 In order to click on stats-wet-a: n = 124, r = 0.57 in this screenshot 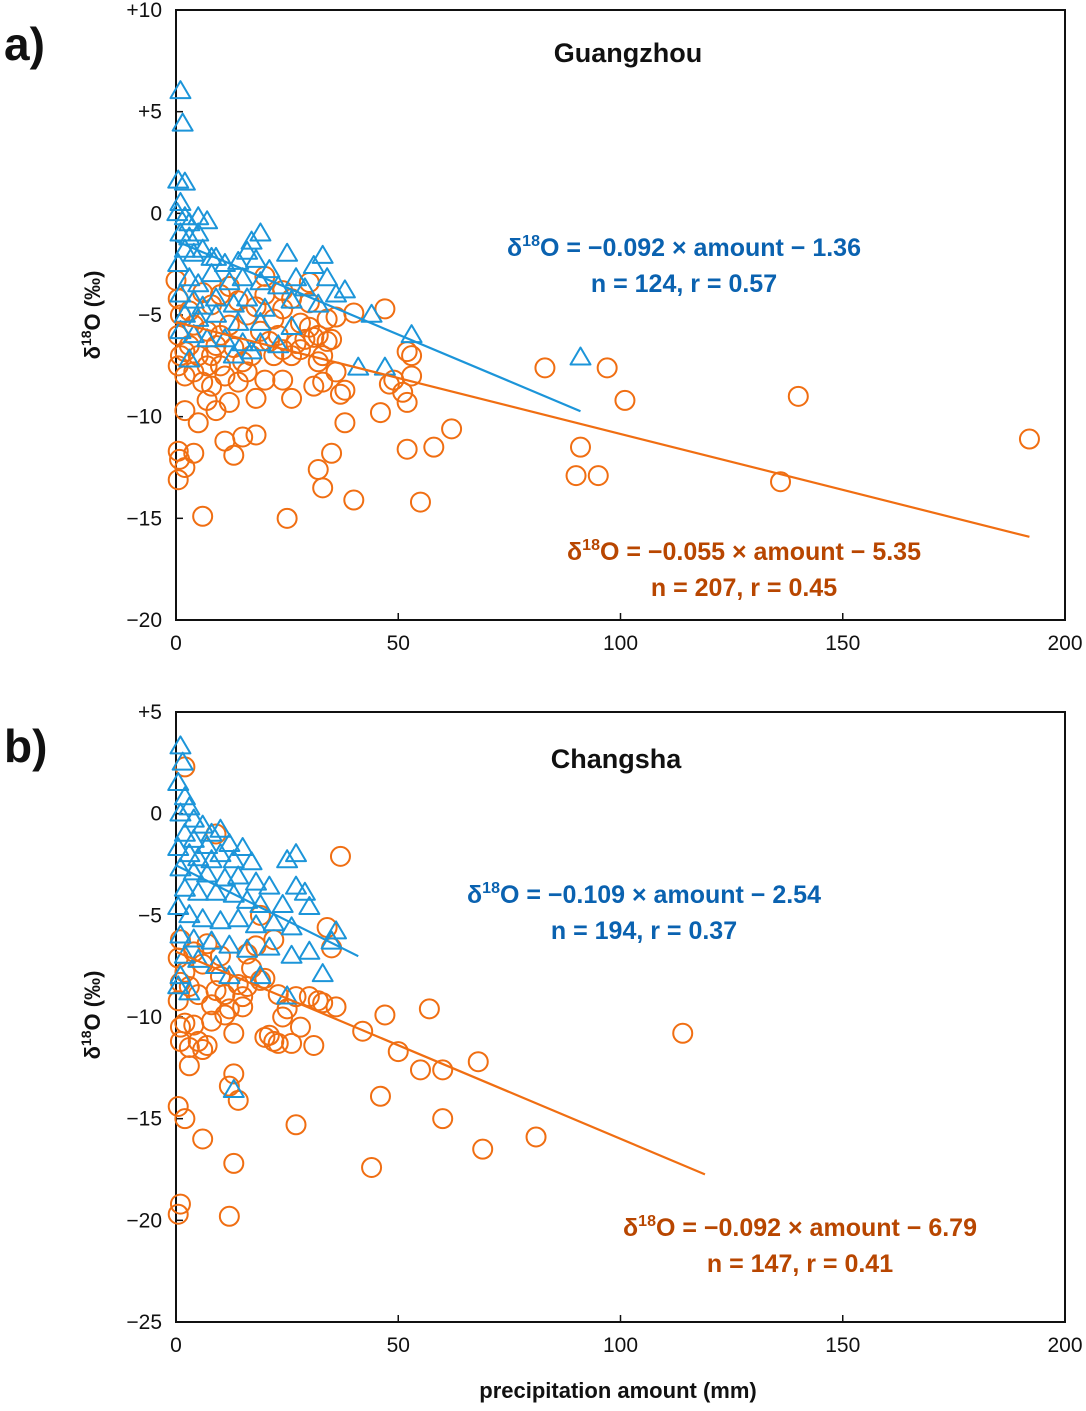, I will do `click(684, 284)`.